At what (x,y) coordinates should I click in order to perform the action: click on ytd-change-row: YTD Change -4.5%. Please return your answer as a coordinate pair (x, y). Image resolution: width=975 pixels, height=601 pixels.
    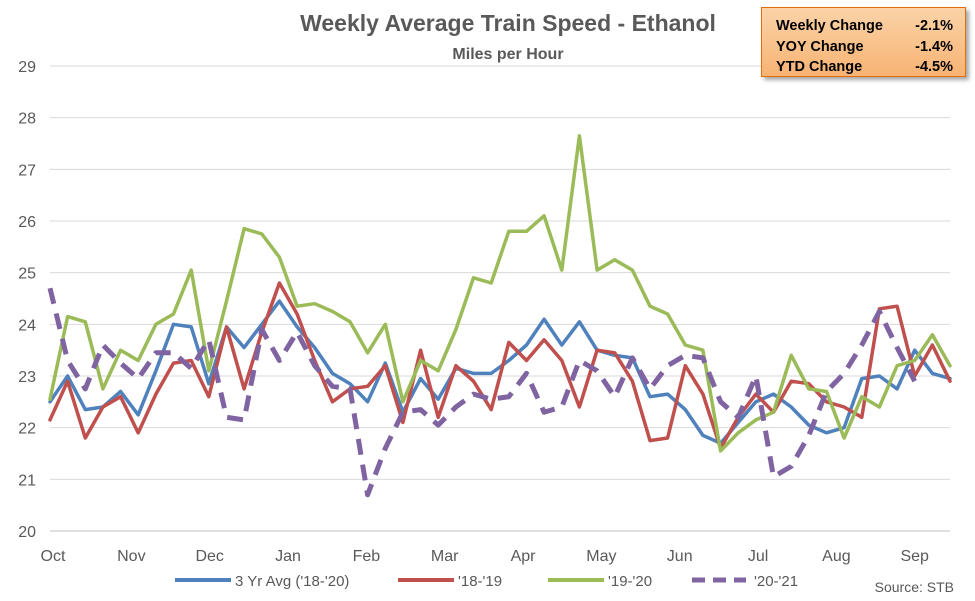
    Looking at the image, I should click on (864, 67).